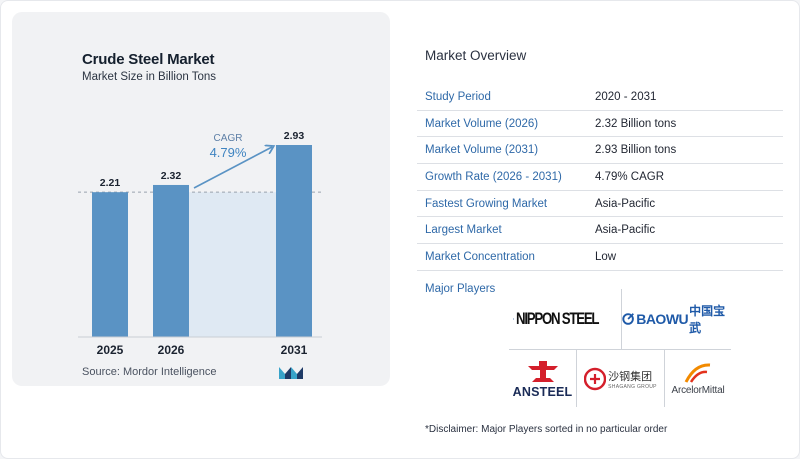 The height and width of the screenshot is (459, 800). Describe the element at coordinates (636, 150) in the screenshot. I see `row-value: 2.93 Billion tons` at that location.